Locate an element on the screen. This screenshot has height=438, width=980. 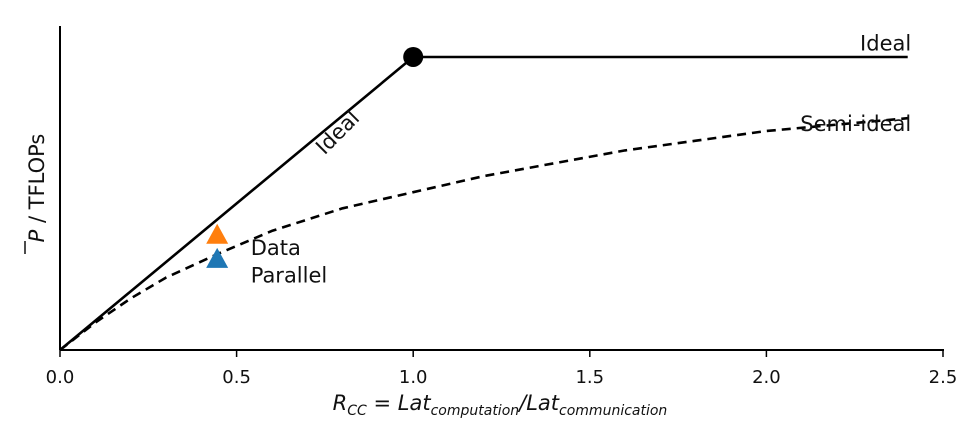
annotation-label: Data is located at coordinates (276, 248).